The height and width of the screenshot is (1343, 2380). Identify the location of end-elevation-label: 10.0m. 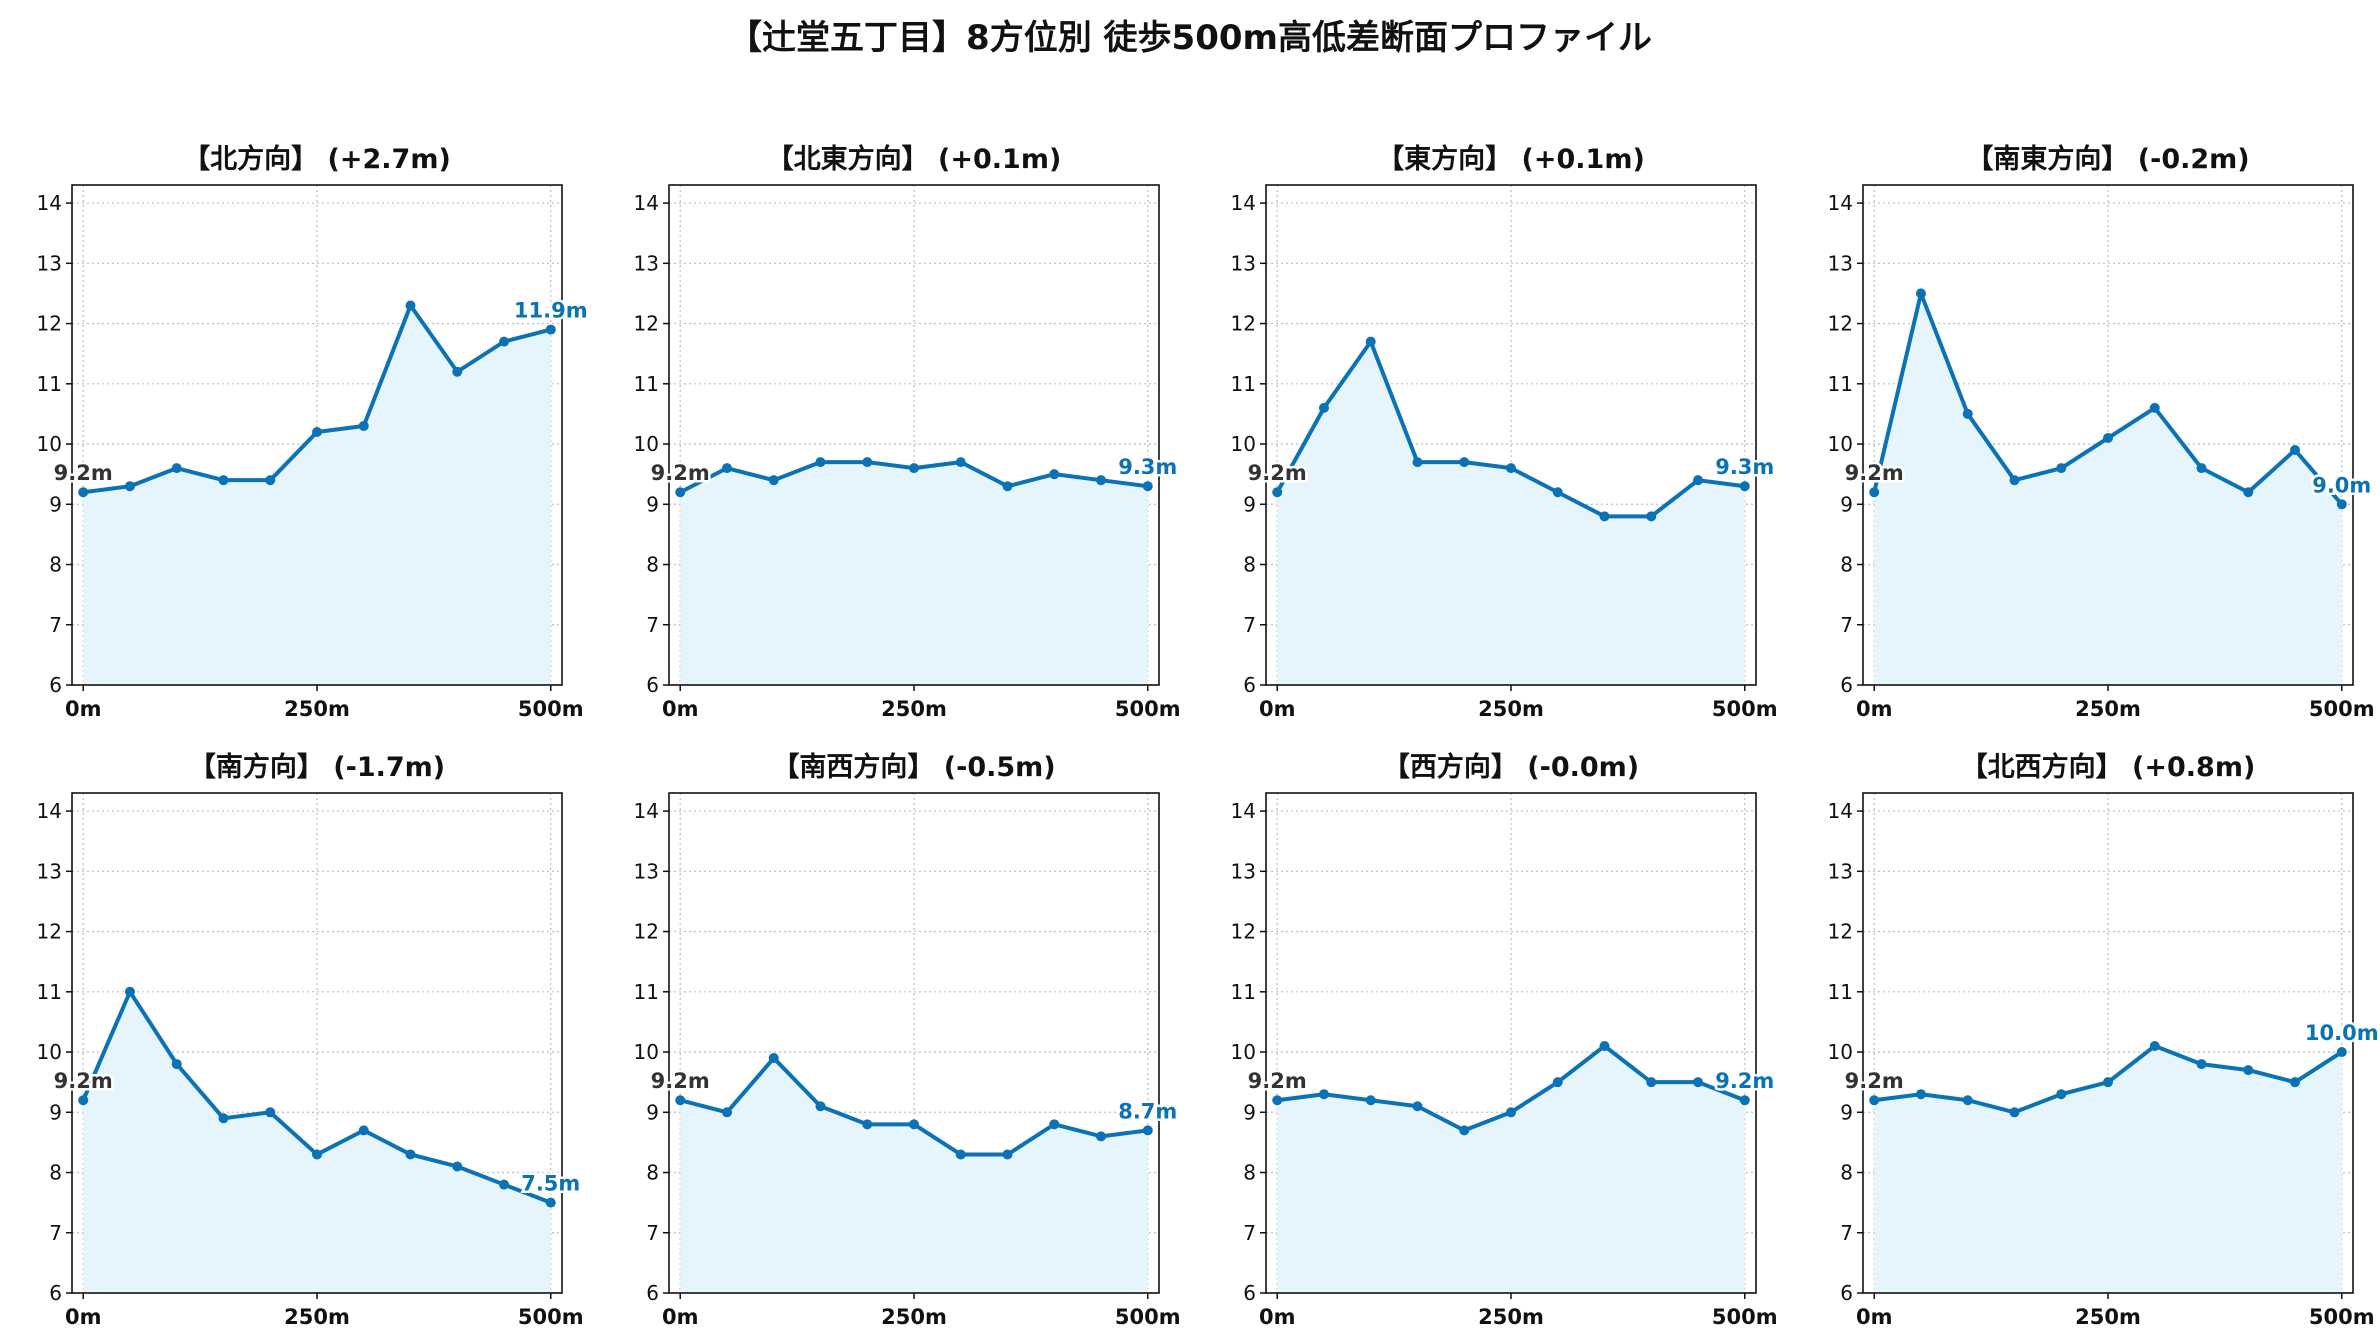
(2342, 1033).